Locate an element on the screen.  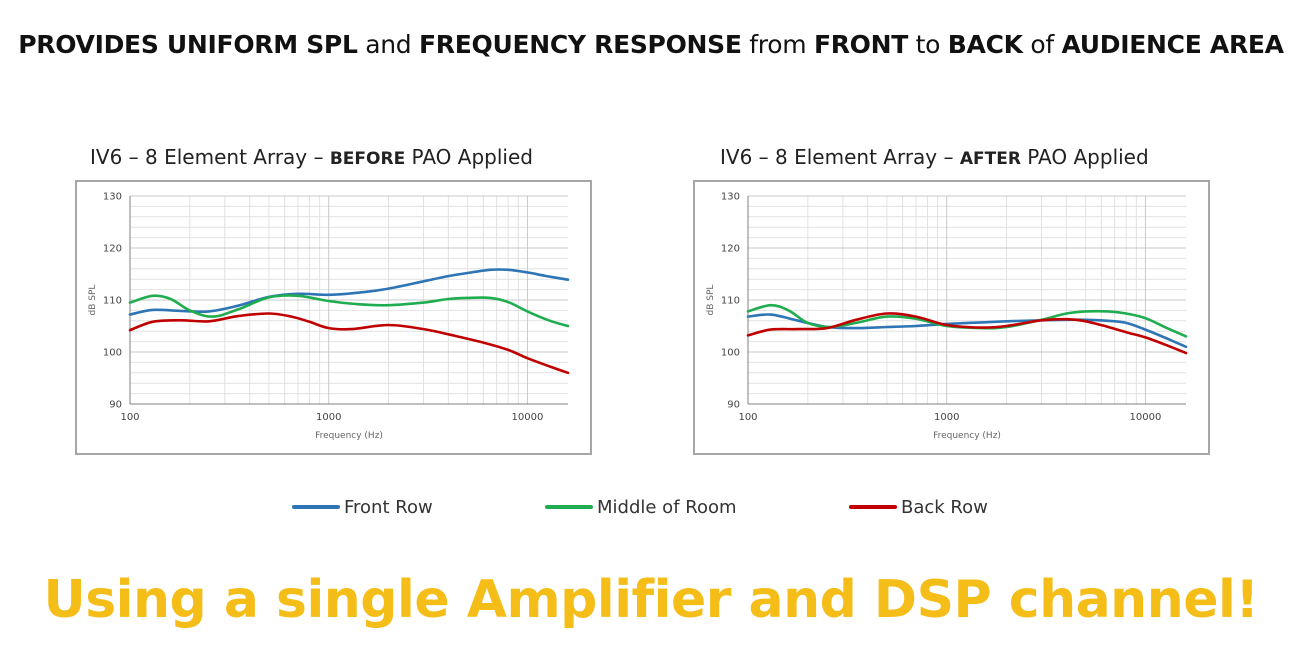
legend-item-middle-of-room: Middle of Room is located at coordinates (641, 507).